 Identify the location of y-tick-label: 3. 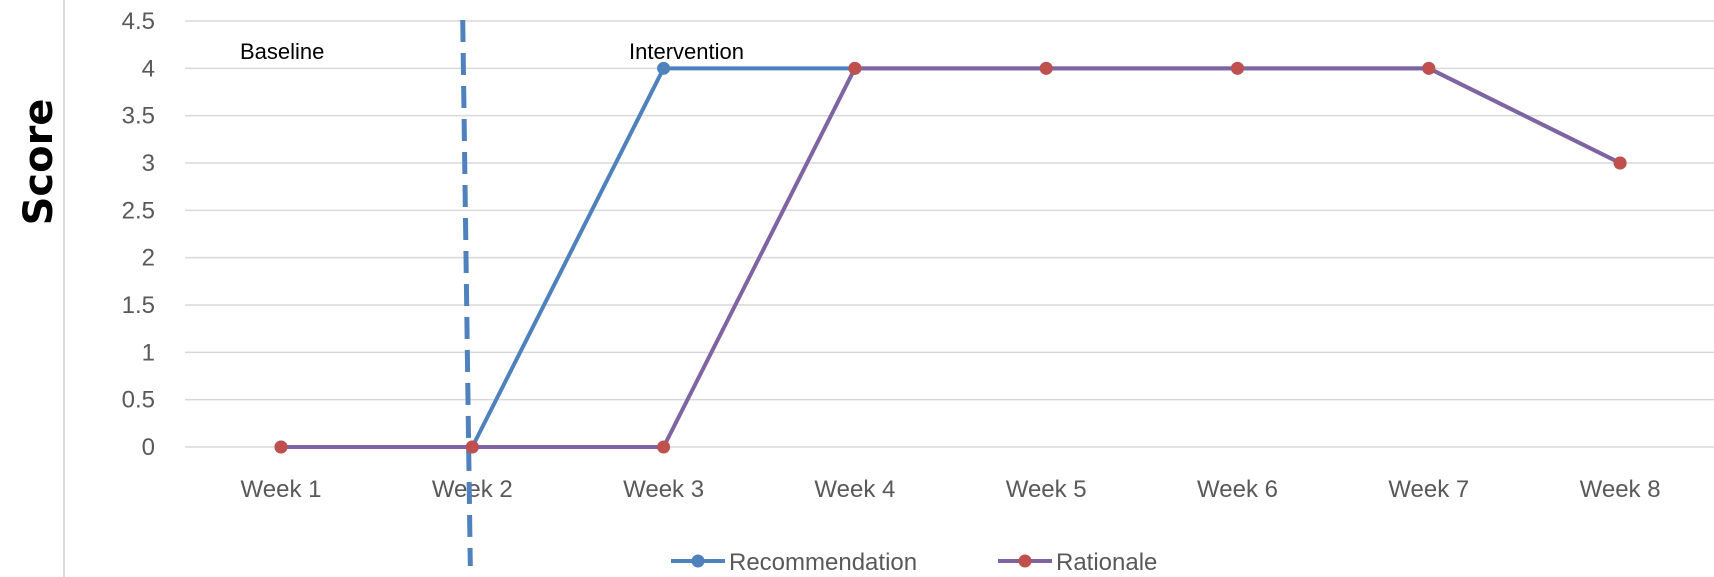
(148, 163).